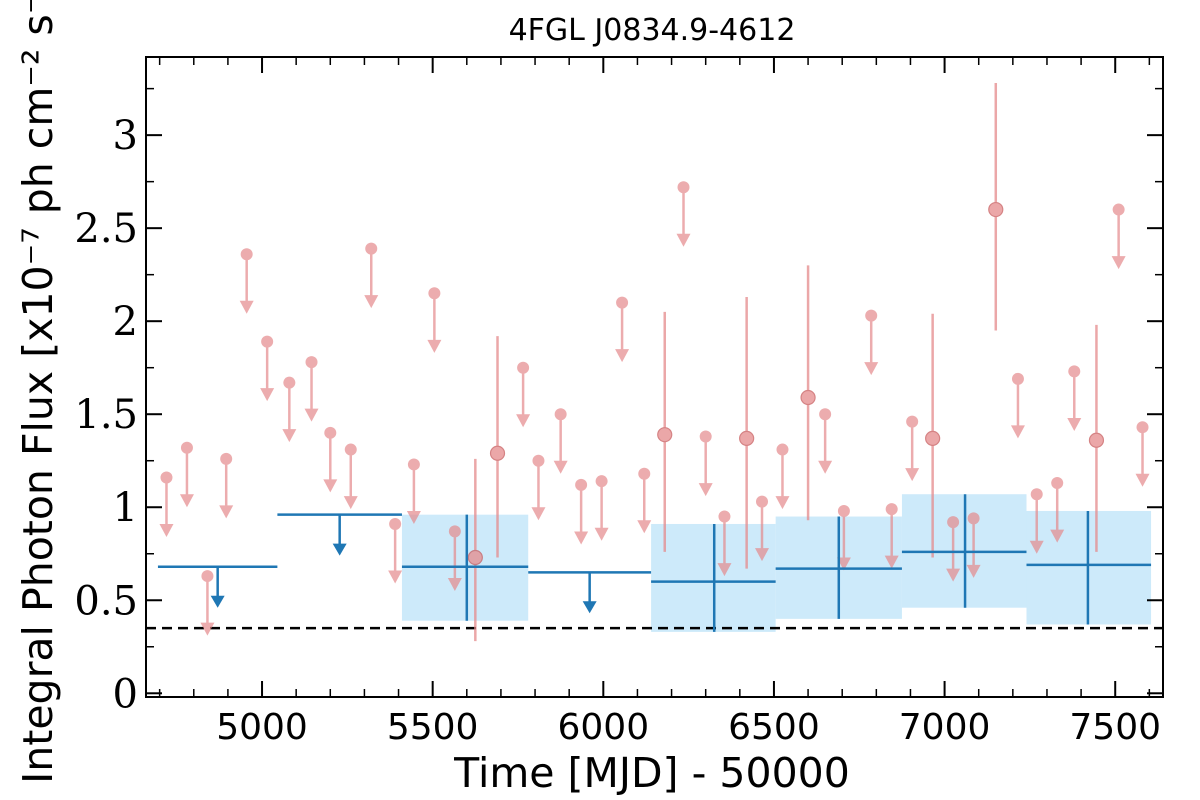 This screenshot has width=1200, height=800. What do you see at coordinates (590, 592) in the screenshot?
I see `coarse-upper-limit` at bounding box center [590, 592].